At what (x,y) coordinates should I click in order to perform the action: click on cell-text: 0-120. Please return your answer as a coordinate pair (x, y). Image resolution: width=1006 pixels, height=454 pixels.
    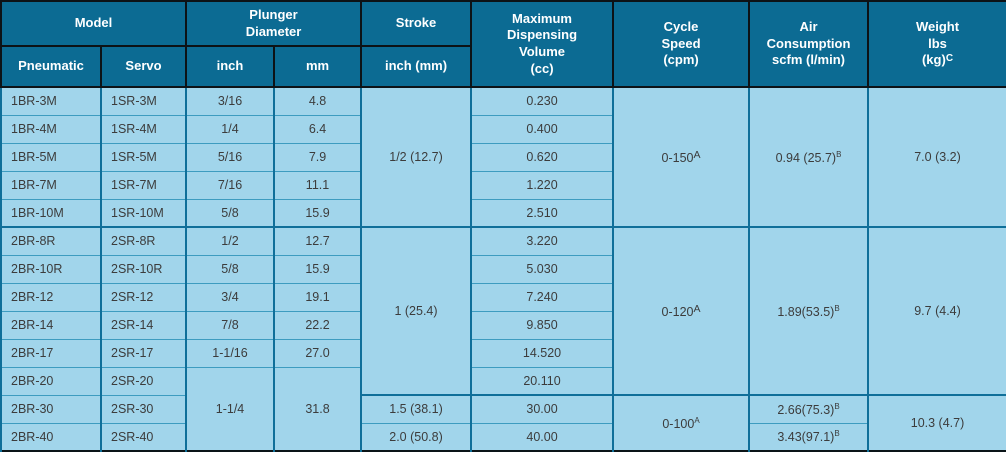
    Looking at the image, I should click on (677, 312).